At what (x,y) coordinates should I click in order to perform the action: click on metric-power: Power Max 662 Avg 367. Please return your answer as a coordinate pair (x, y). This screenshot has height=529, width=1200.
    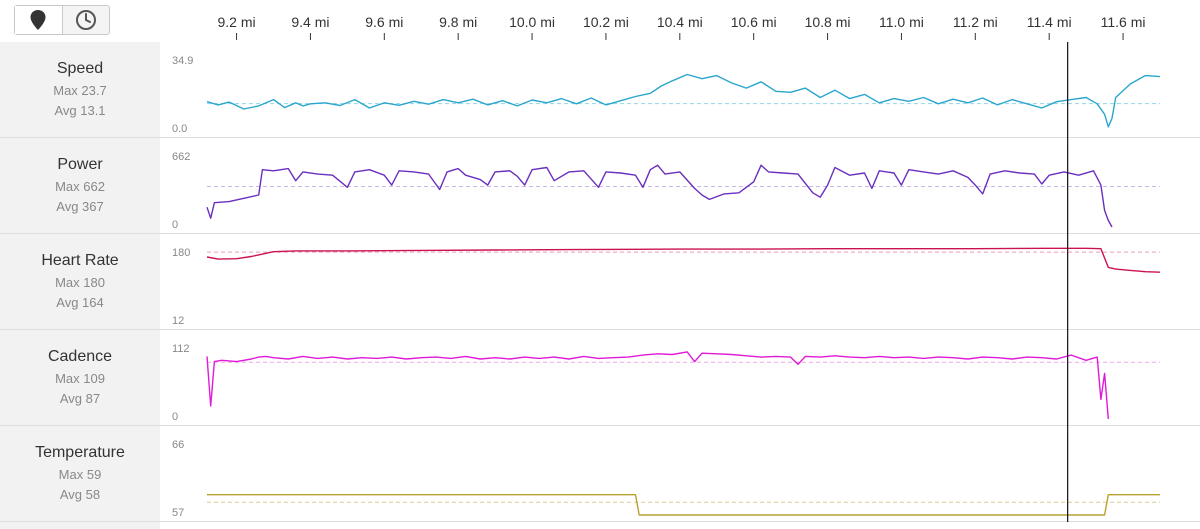
    Looking at the image, I should click on (80, 185).